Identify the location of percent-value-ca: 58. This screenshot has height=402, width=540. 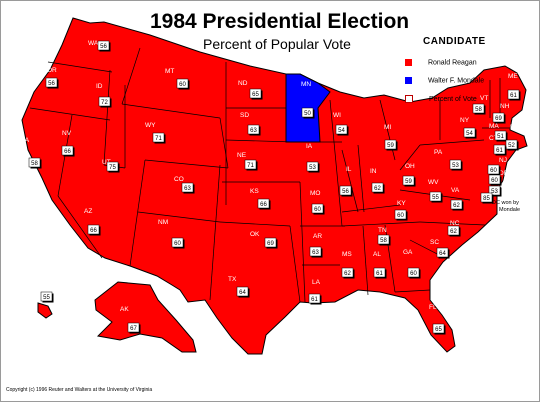
(34, 164).